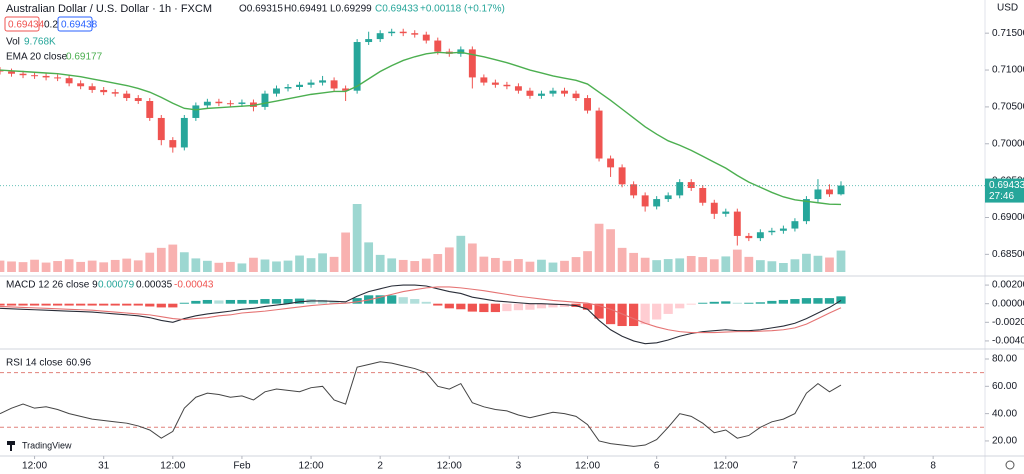  What do you see at coordinates (1008, 303) in the screenshot?
I see `y-tick-label: 0.00000` at bounding box center [1008, 303].